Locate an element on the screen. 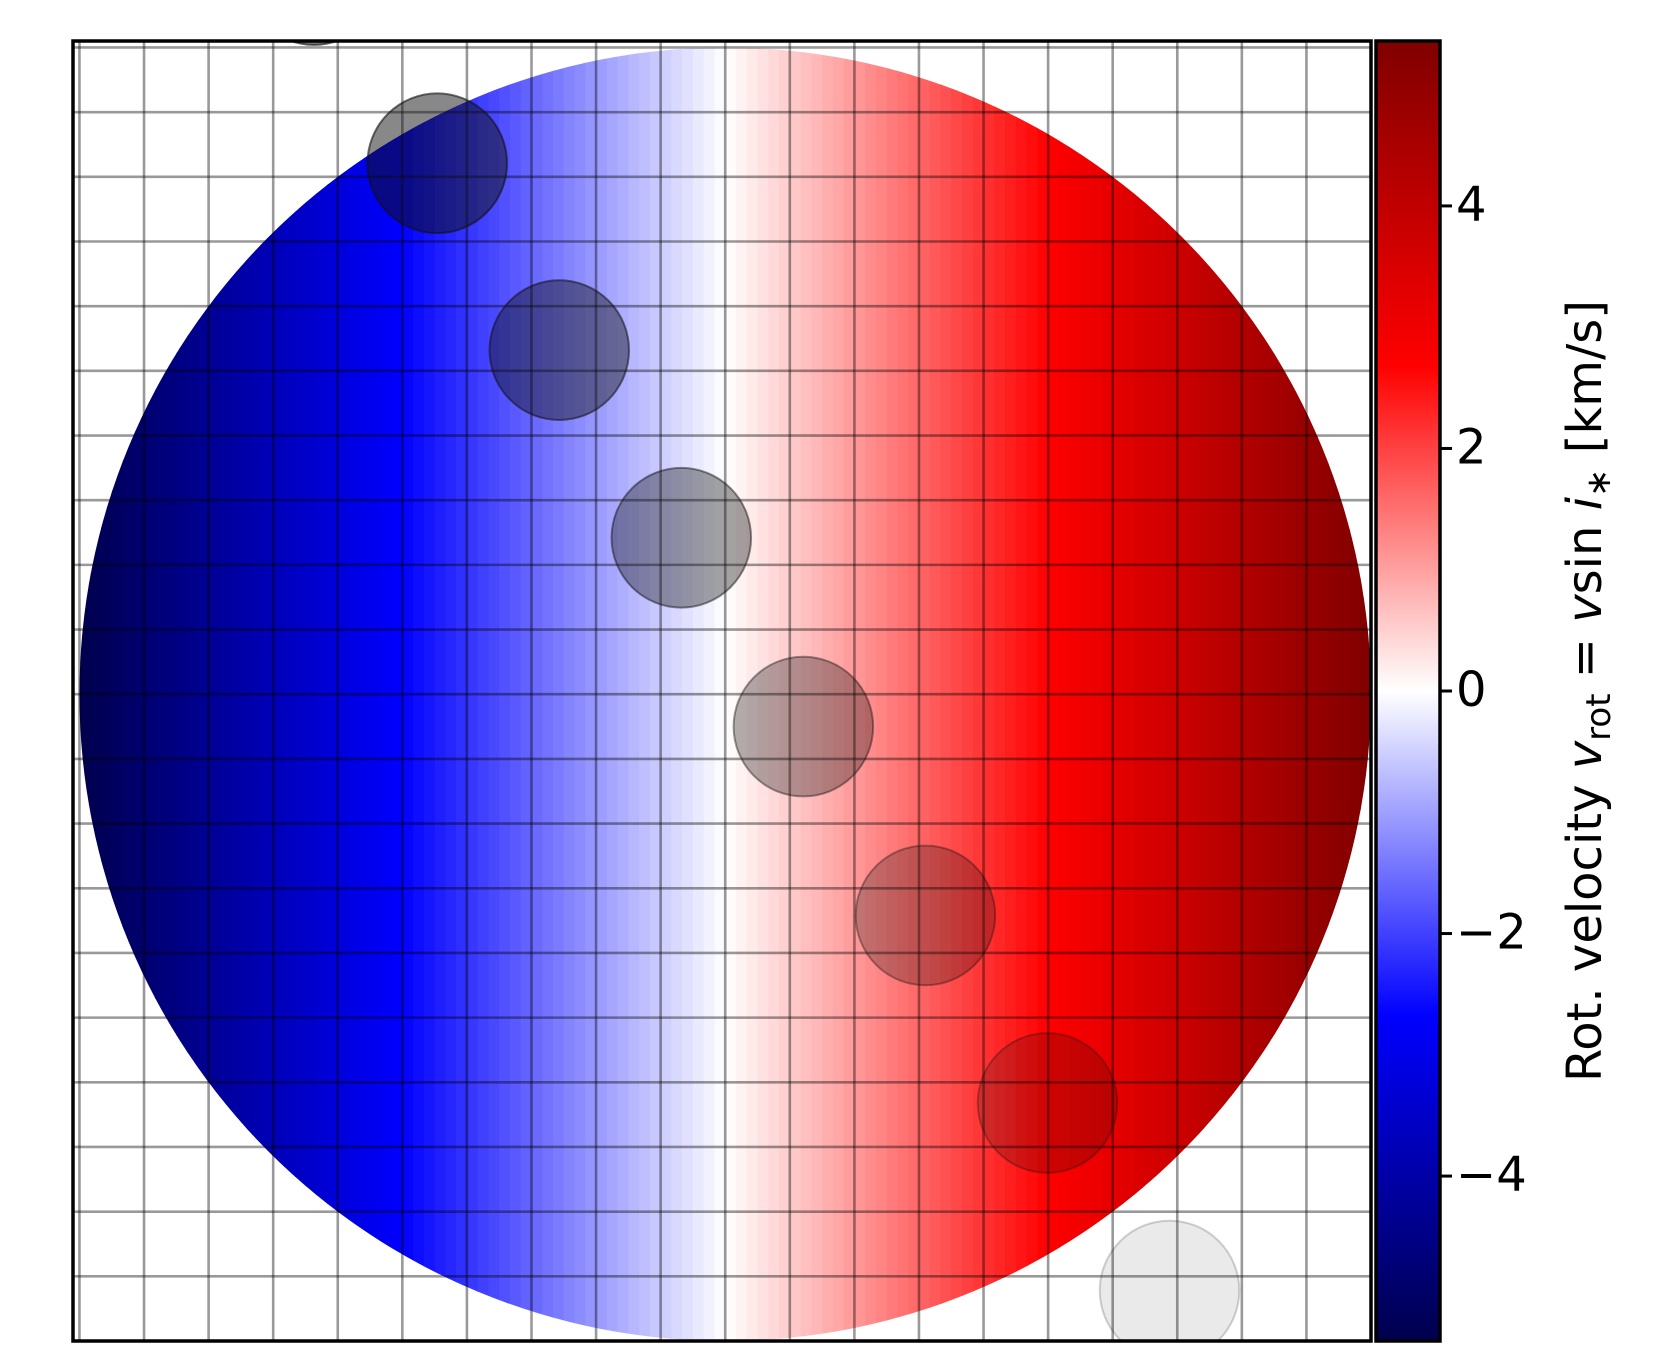 The width and height of the screenshot is (1659, 1364). colorbar-axis: −4 −2 0 2 4 is located at coordinates (1483, 690).